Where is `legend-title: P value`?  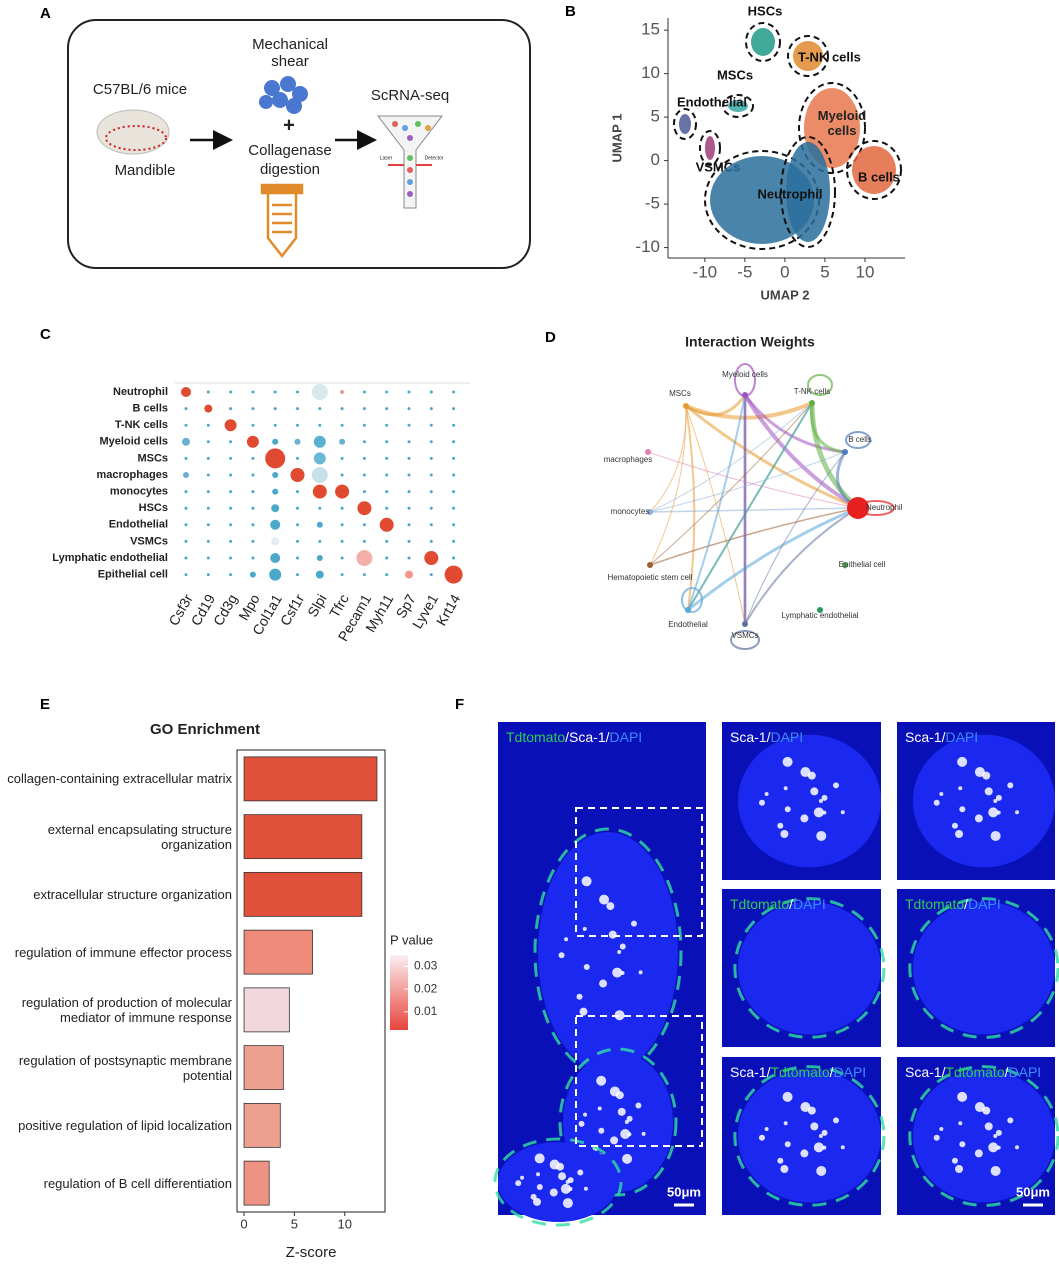
legend-title: P value is located at coordinates (411, 939).